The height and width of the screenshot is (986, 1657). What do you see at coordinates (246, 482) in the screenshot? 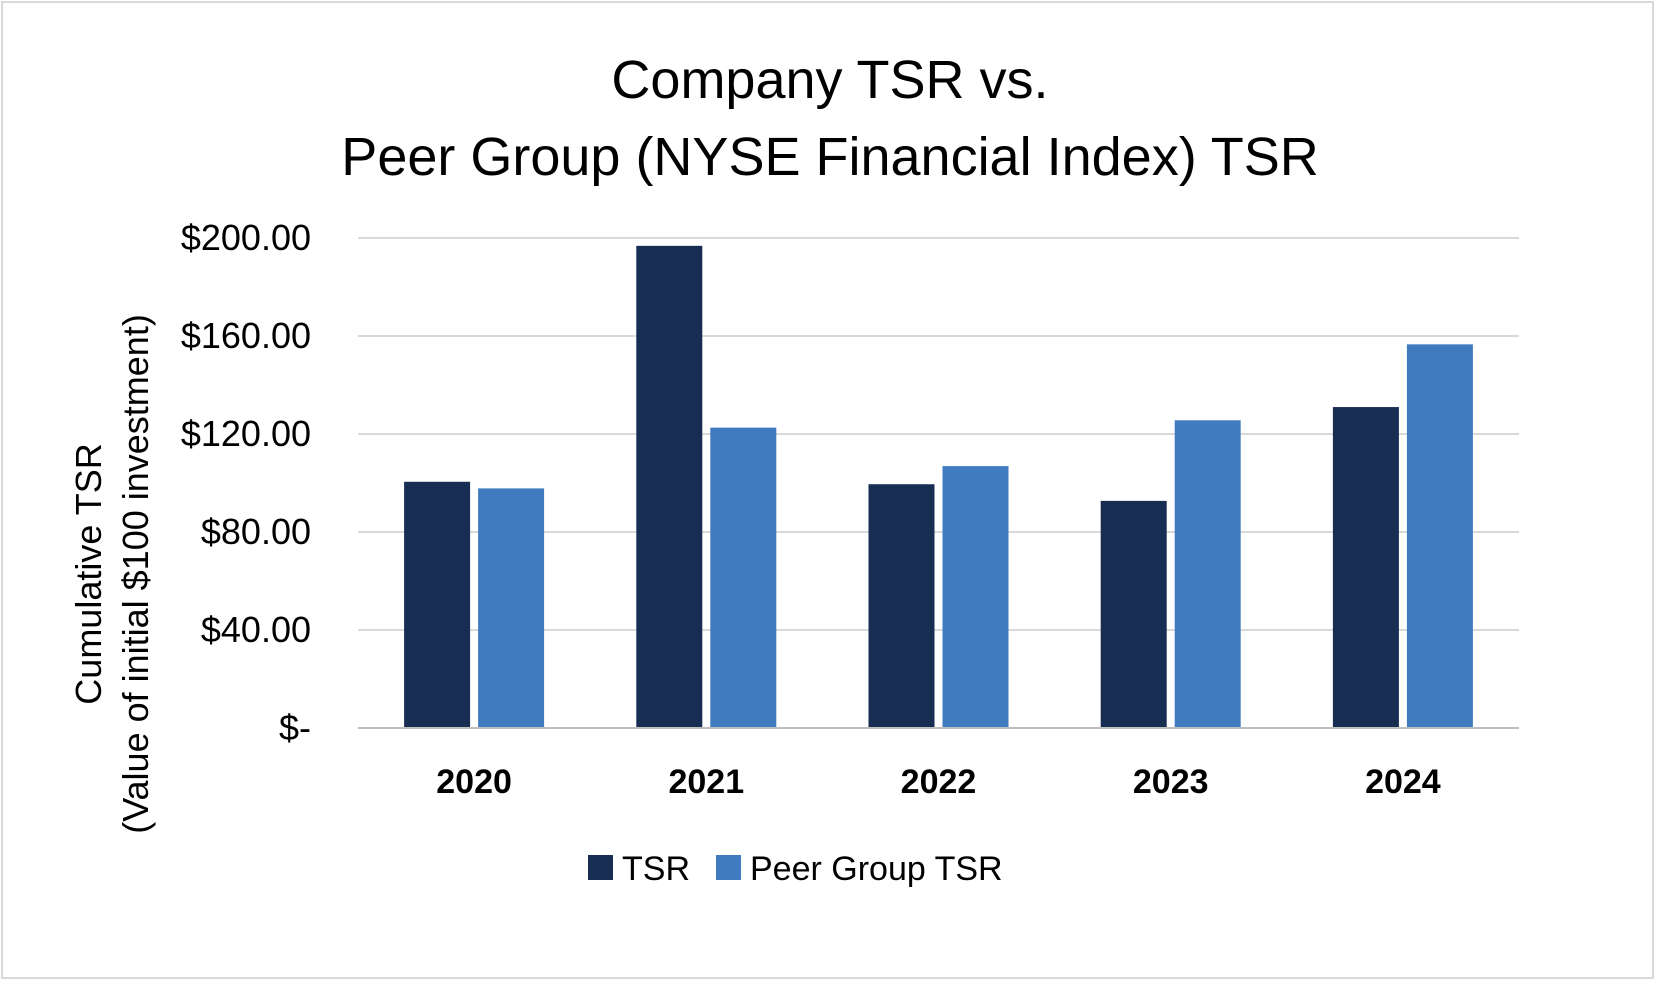
I see `y-tick-labels: $- $40.00 $80.00 $120.00 $160.00 $200.00` at bounding box center [246, 482].